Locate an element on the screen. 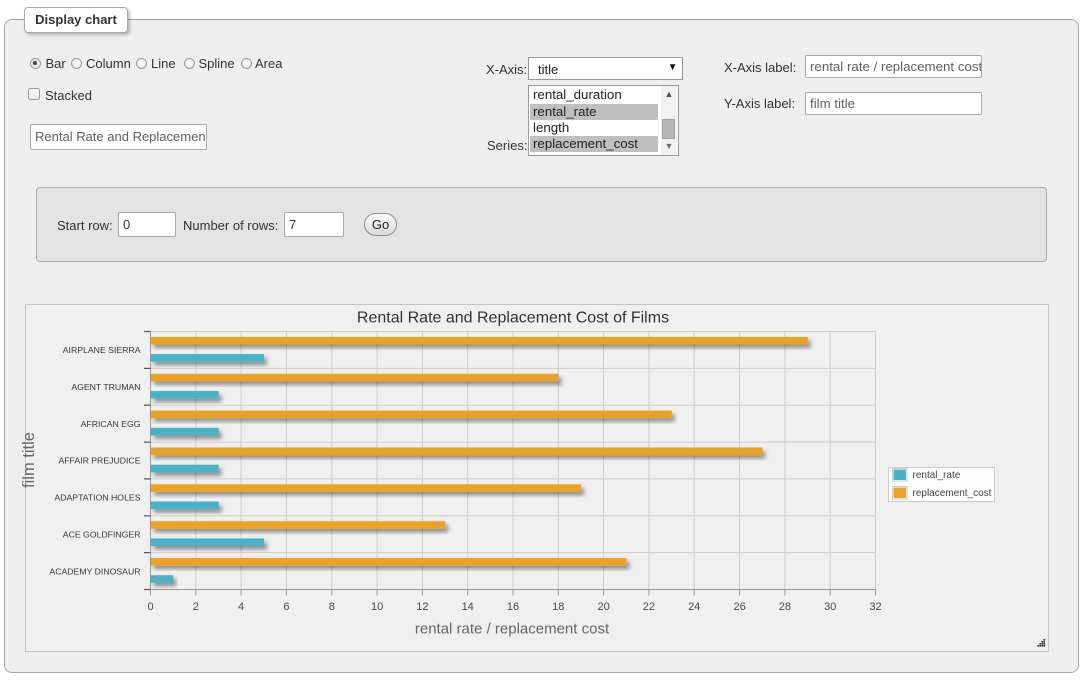  svg-text: AFFAIR PREJUDICE is located at coordinates (99, 461).